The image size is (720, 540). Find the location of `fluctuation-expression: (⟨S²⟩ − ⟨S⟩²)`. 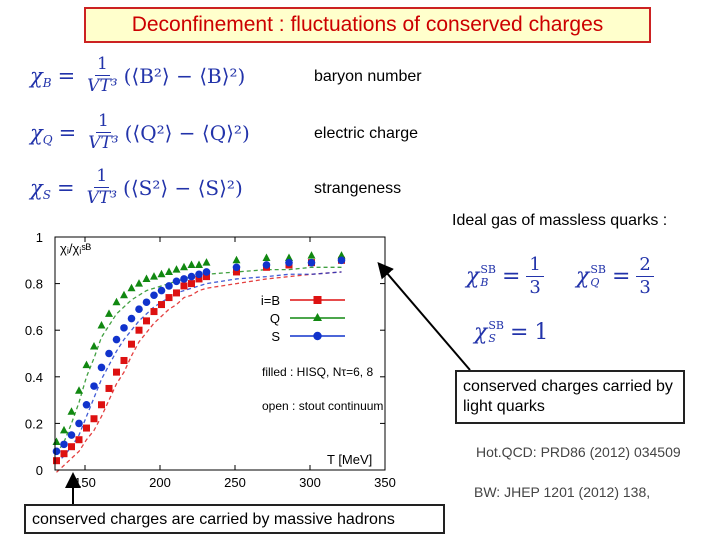

fluctuation-expression: (⟨S²⟩ − ⟨S⟩²) is located at coordinates (183, 187).